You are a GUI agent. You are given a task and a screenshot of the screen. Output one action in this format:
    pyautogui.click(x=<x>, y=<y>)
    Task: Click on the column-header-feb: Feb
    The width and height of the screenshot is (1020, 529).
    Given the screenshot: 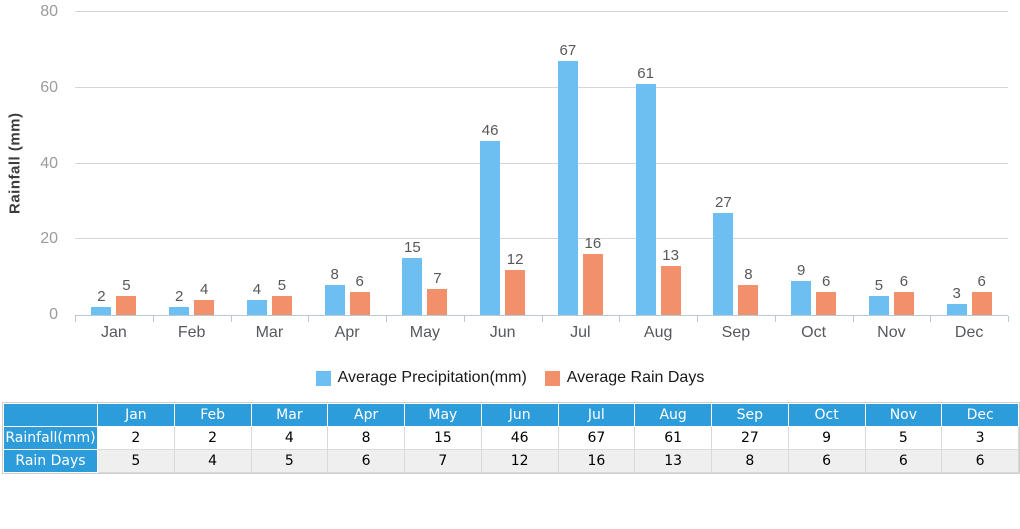 What is the action you would take?
    pyautogui.click(x=212, y=415)
    